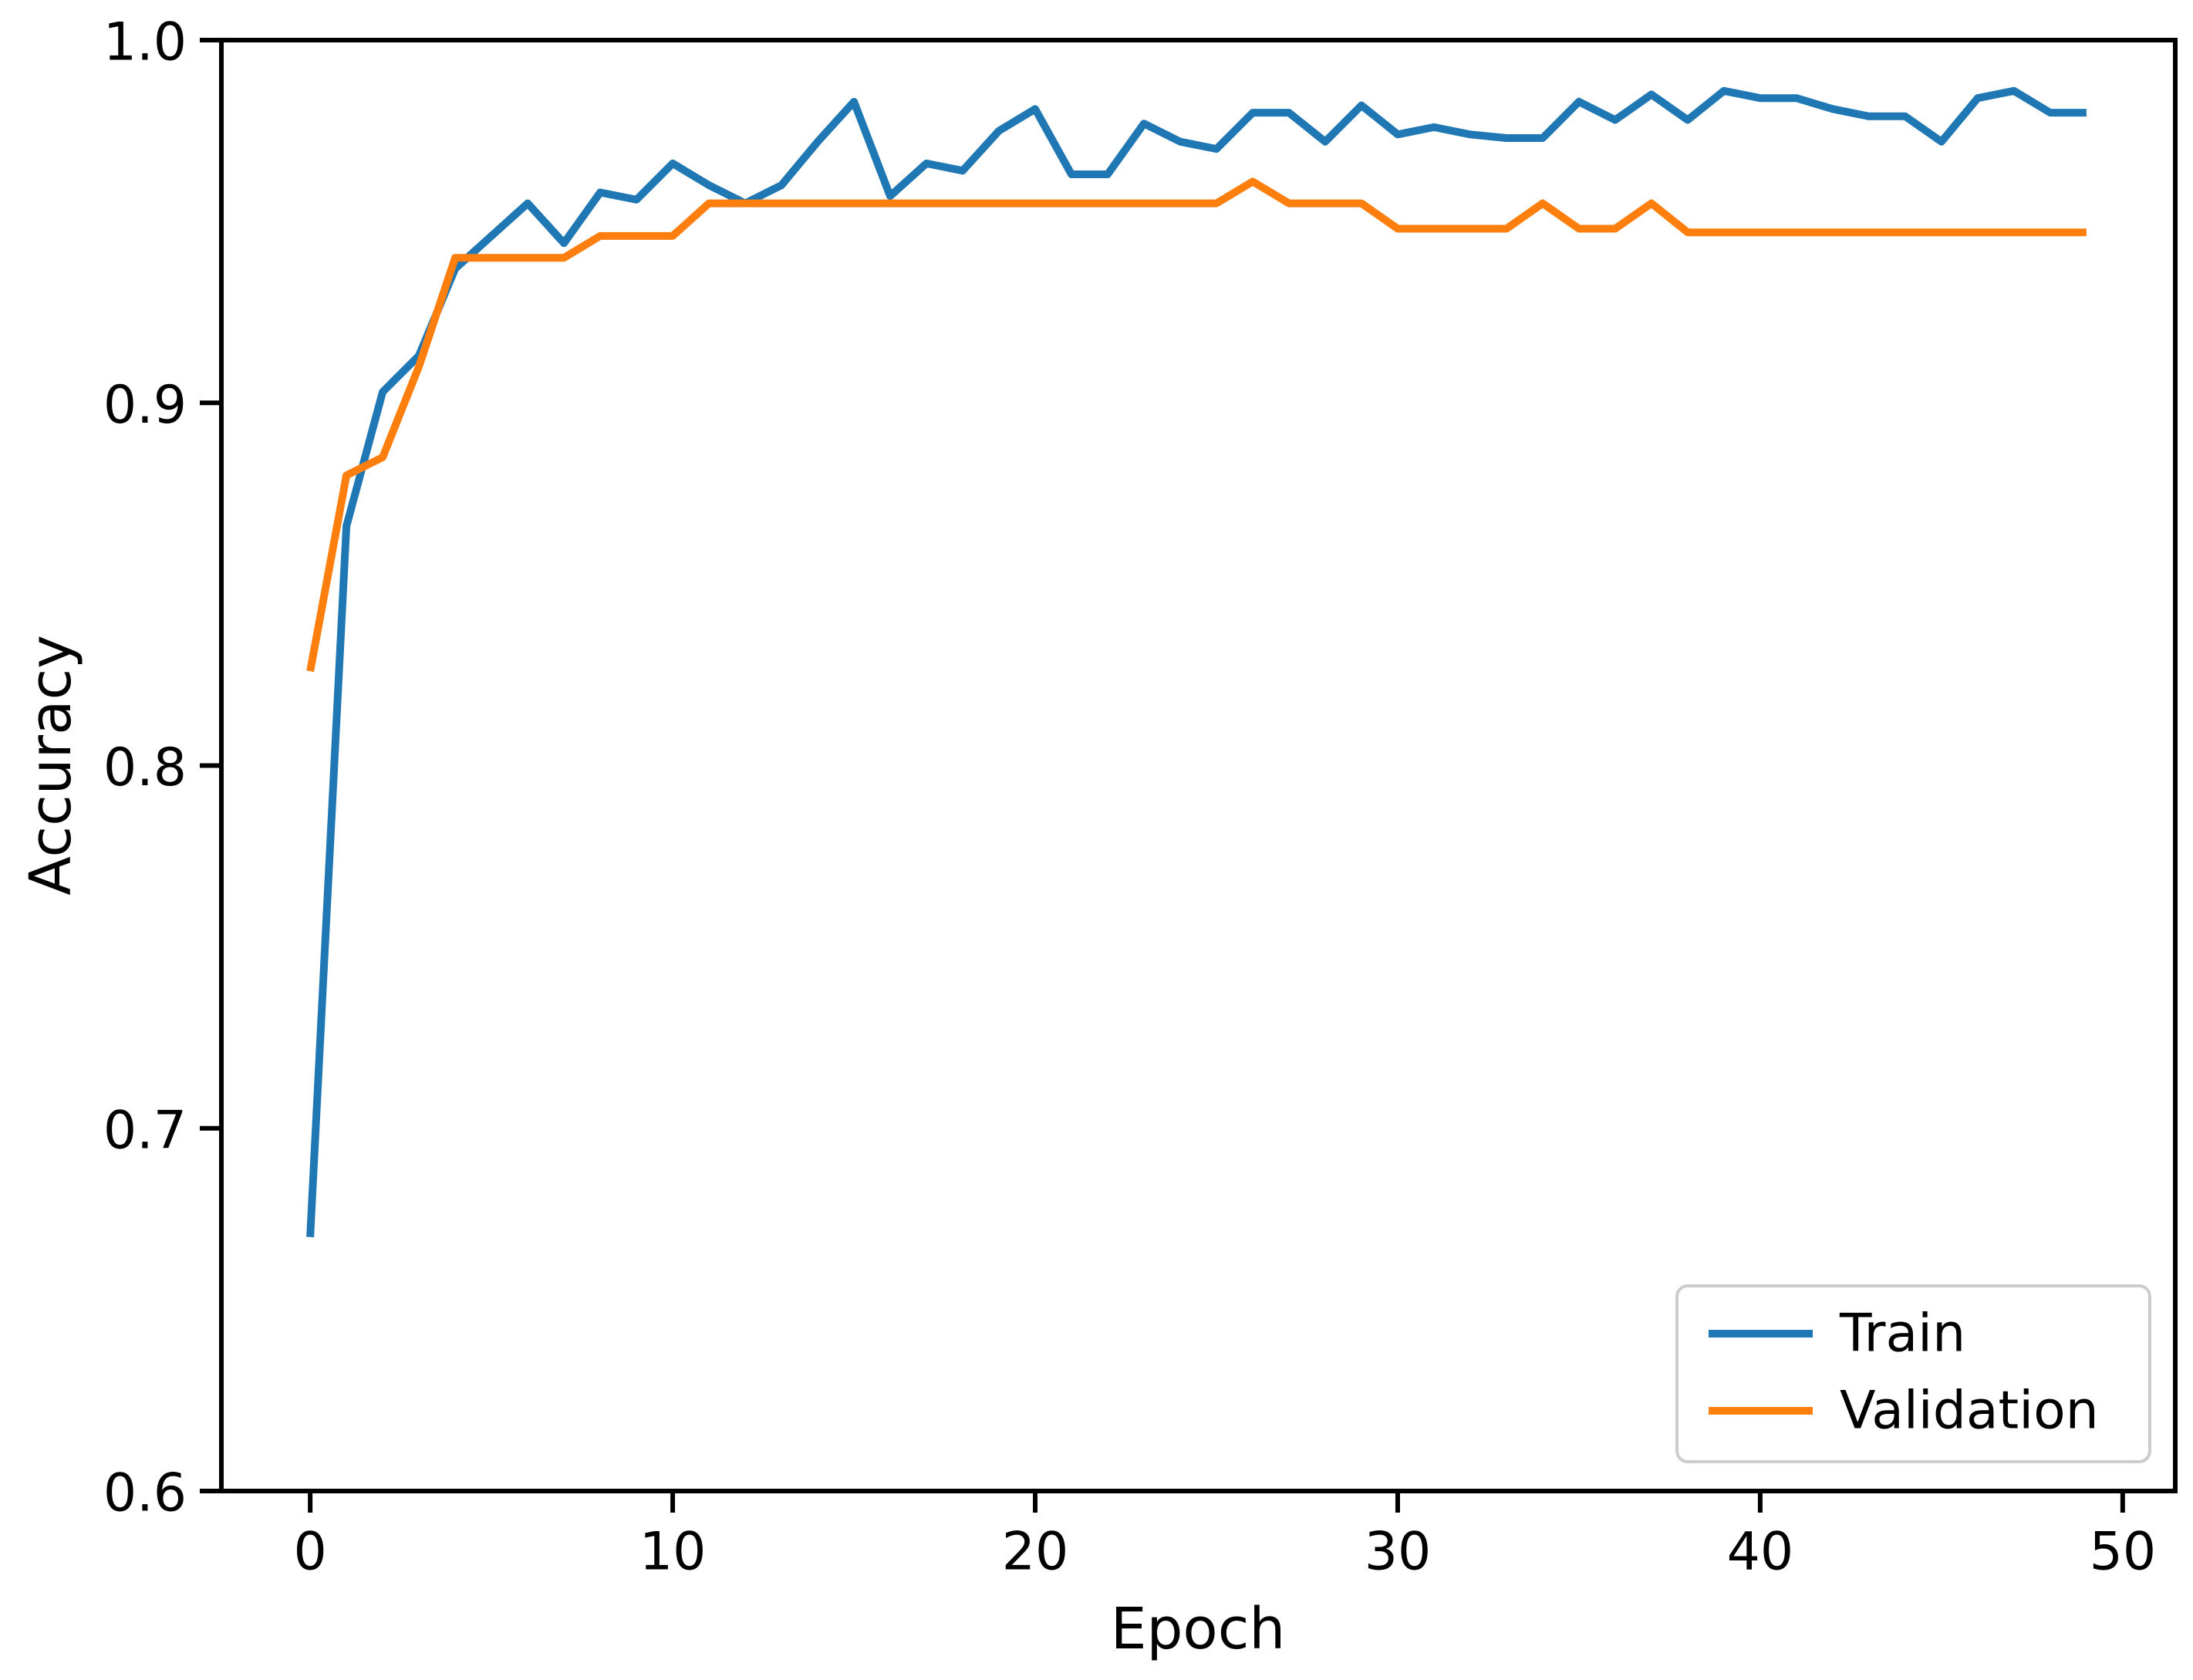  Describe the element at coordinates (145, 42) in the screenshot. I see `y-tick-label: 1.0` at that location.